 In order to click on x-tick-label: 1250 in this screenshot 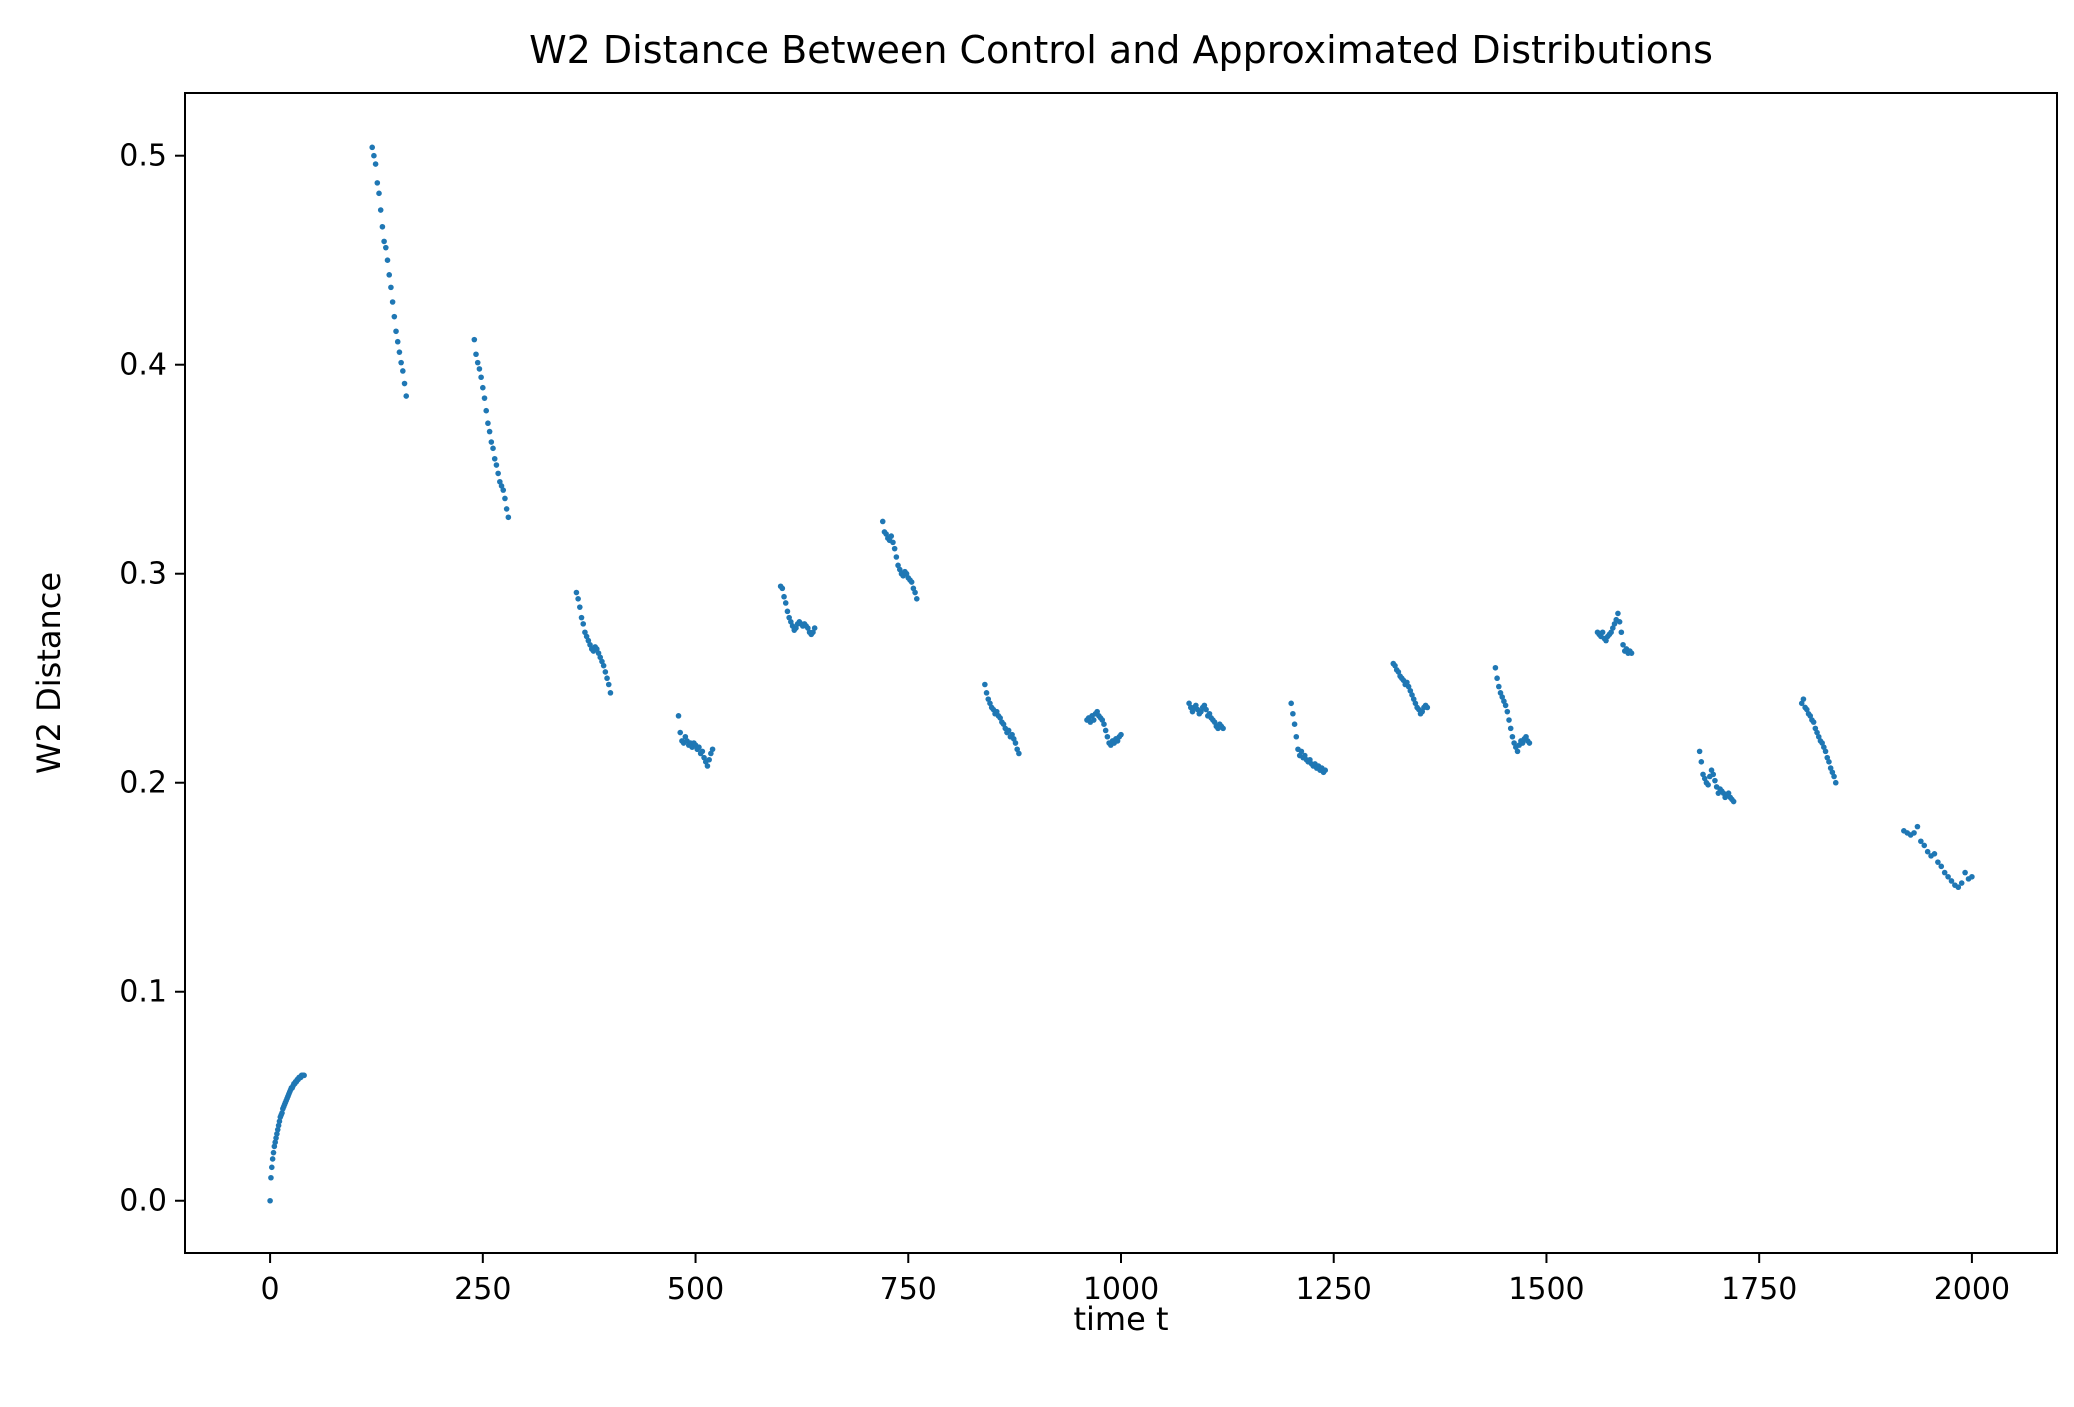, I will do `click(1334, 1289)`.